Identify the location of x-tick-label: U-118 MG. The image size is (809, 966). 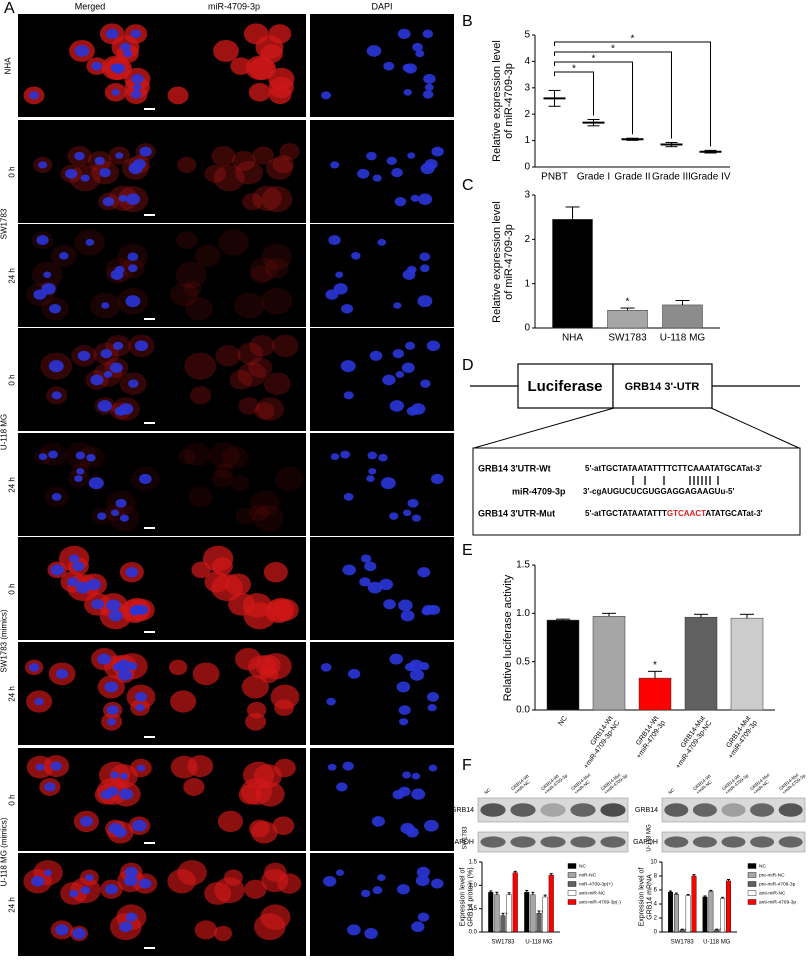
(539, 943).